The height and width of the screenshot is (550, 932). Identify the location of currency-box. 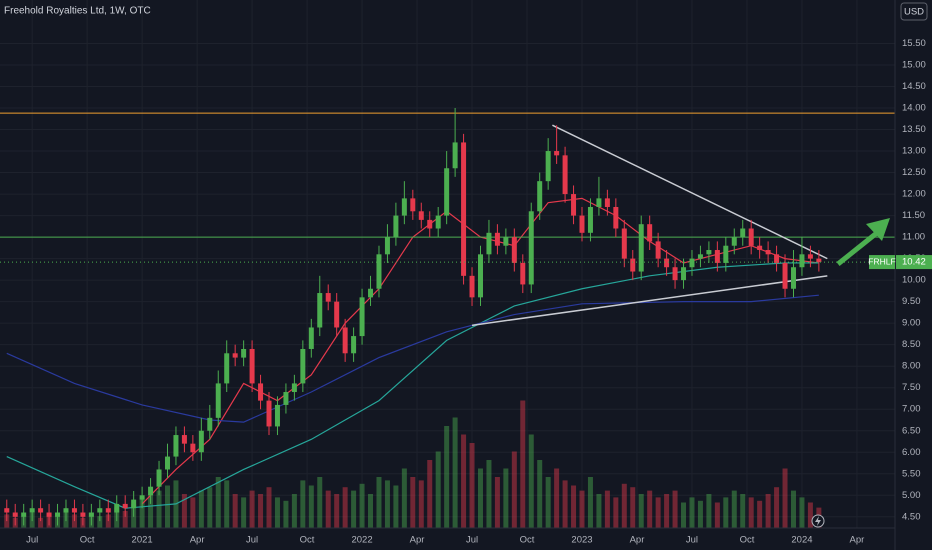
(914, 11).